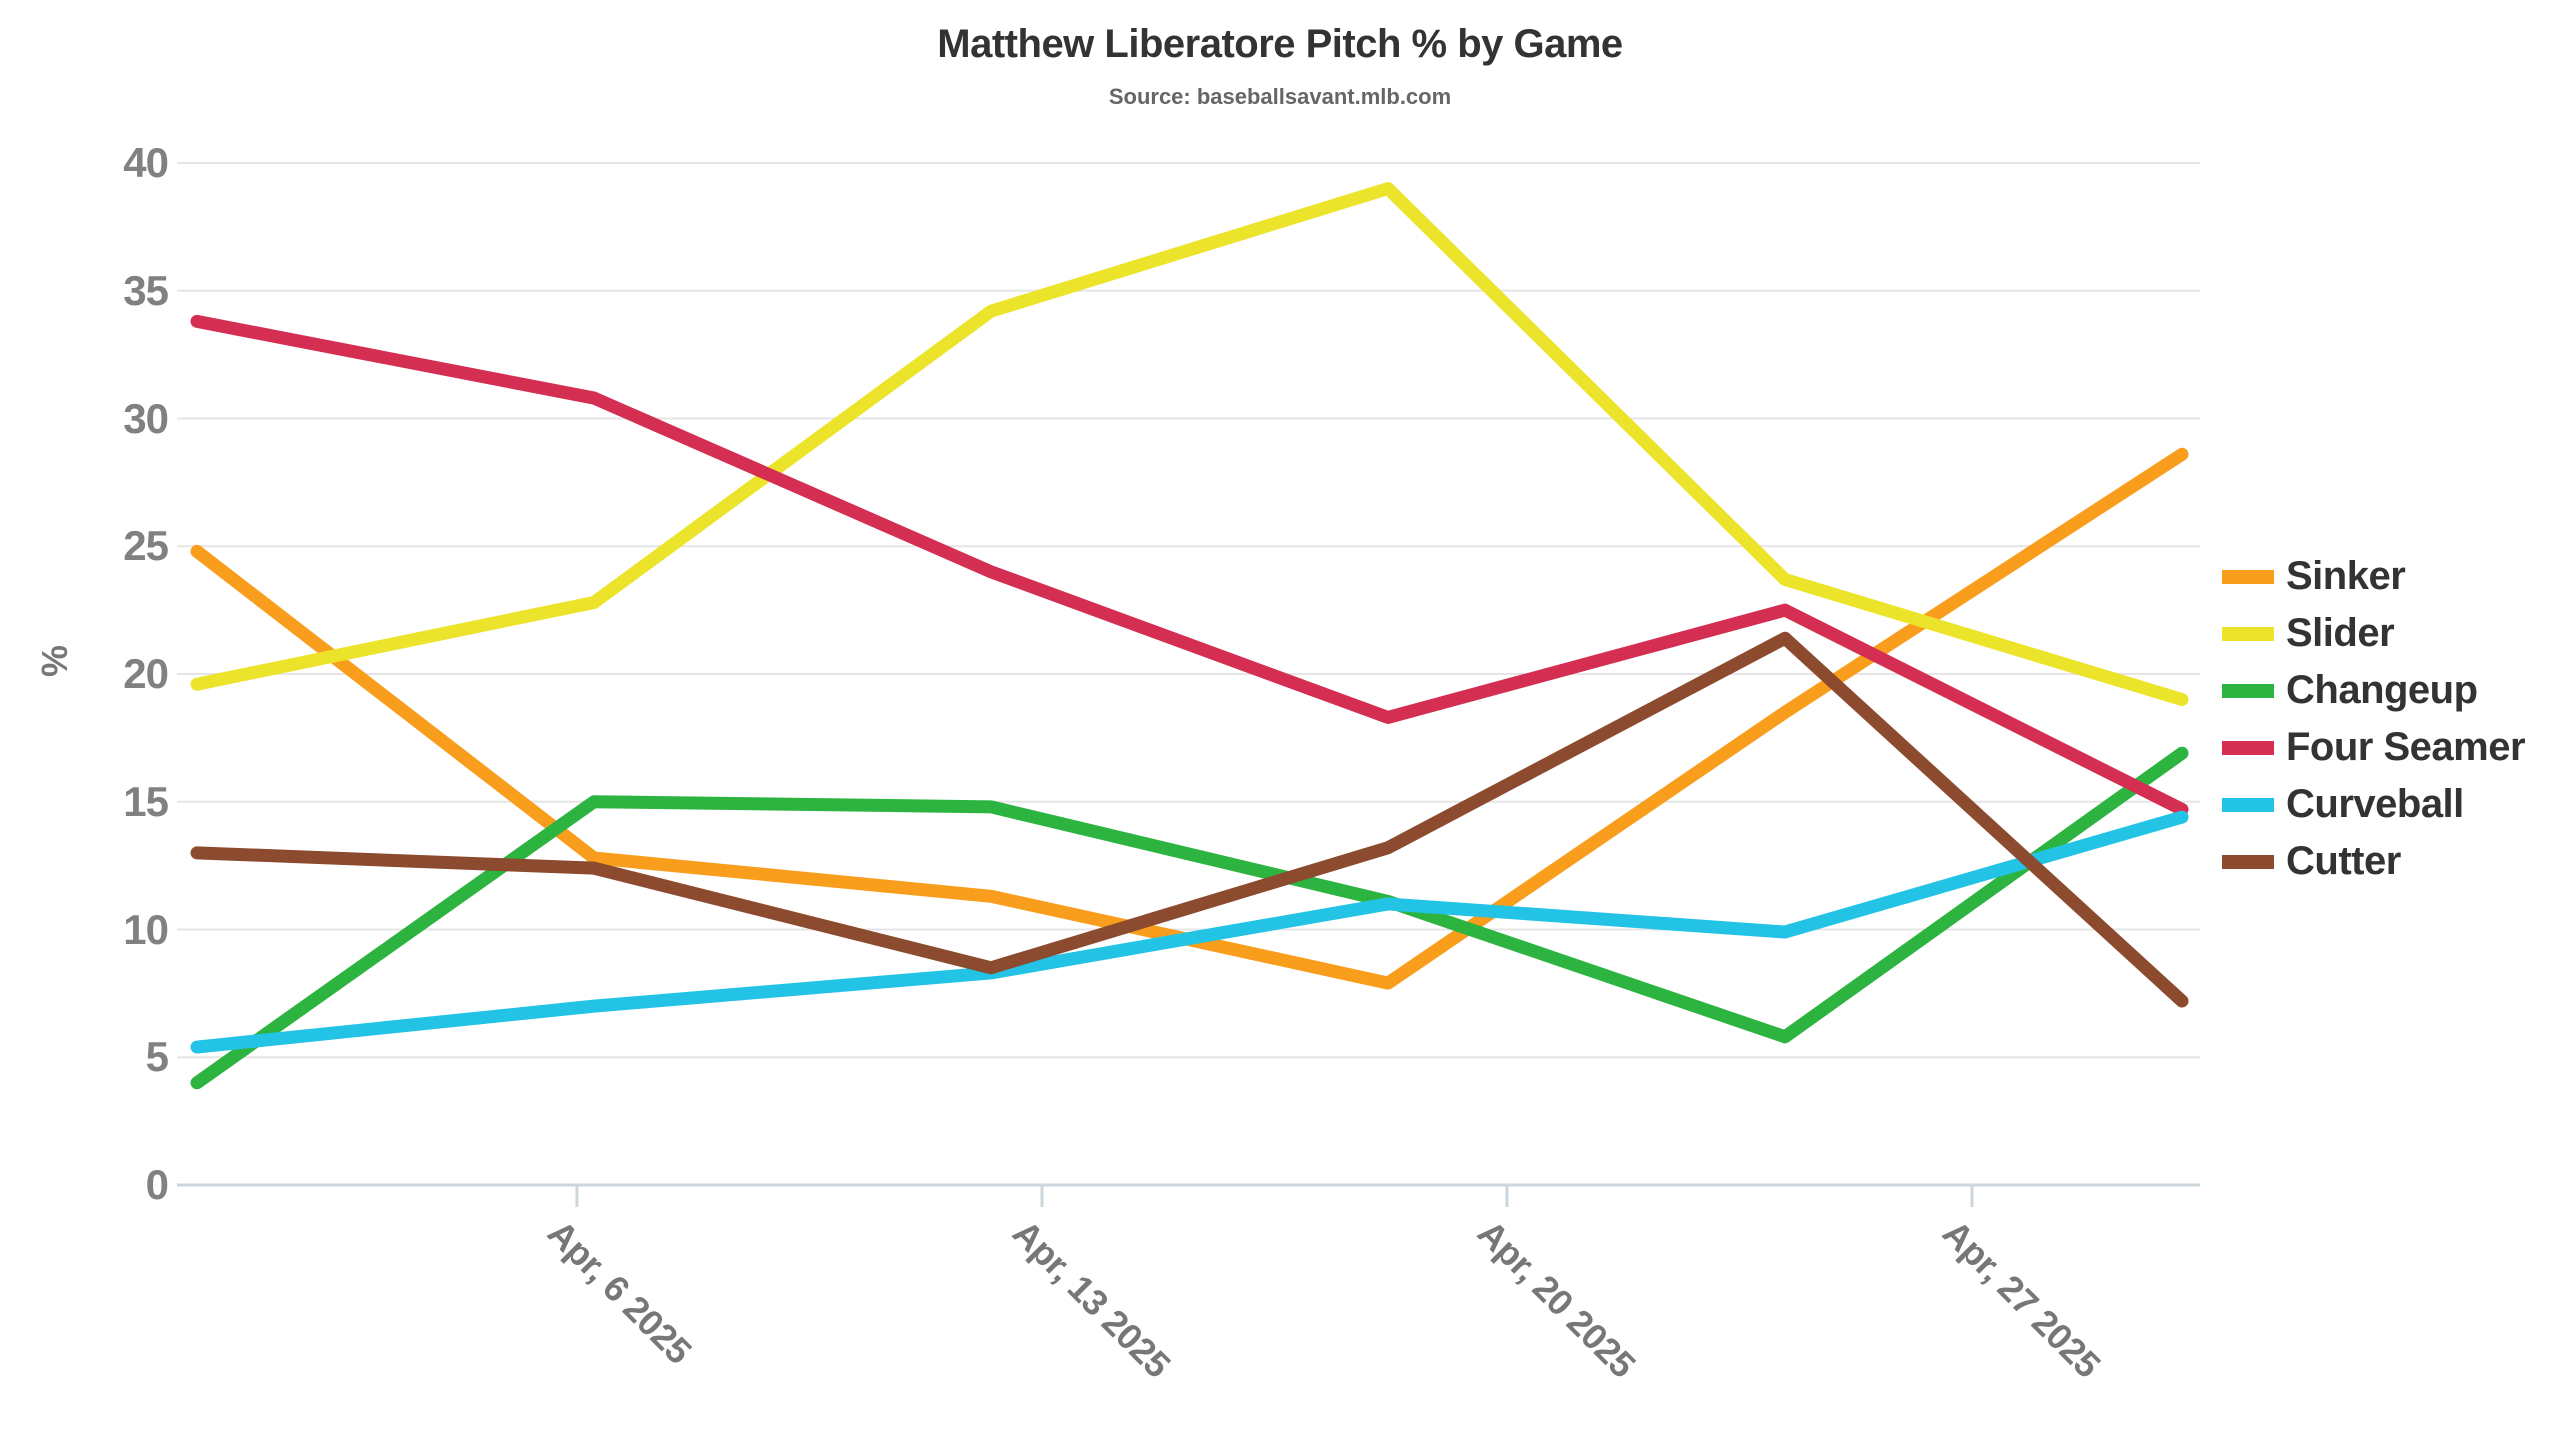  I want to click on series-line-curveball, so click(1189, 932).